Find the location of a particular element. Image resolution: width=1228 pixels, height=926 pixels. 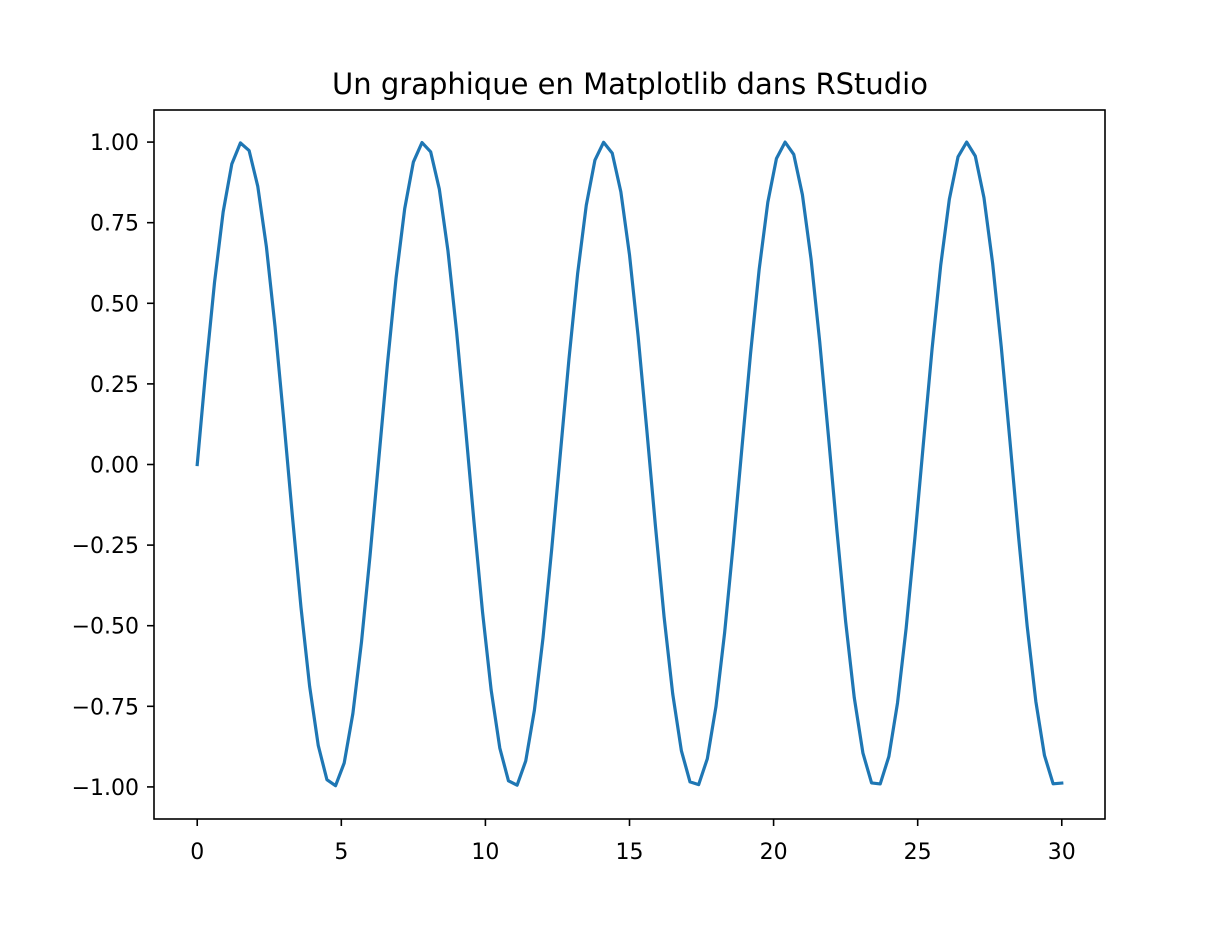

y-tick-label: 0.25 is located at coordinates (114, 385).